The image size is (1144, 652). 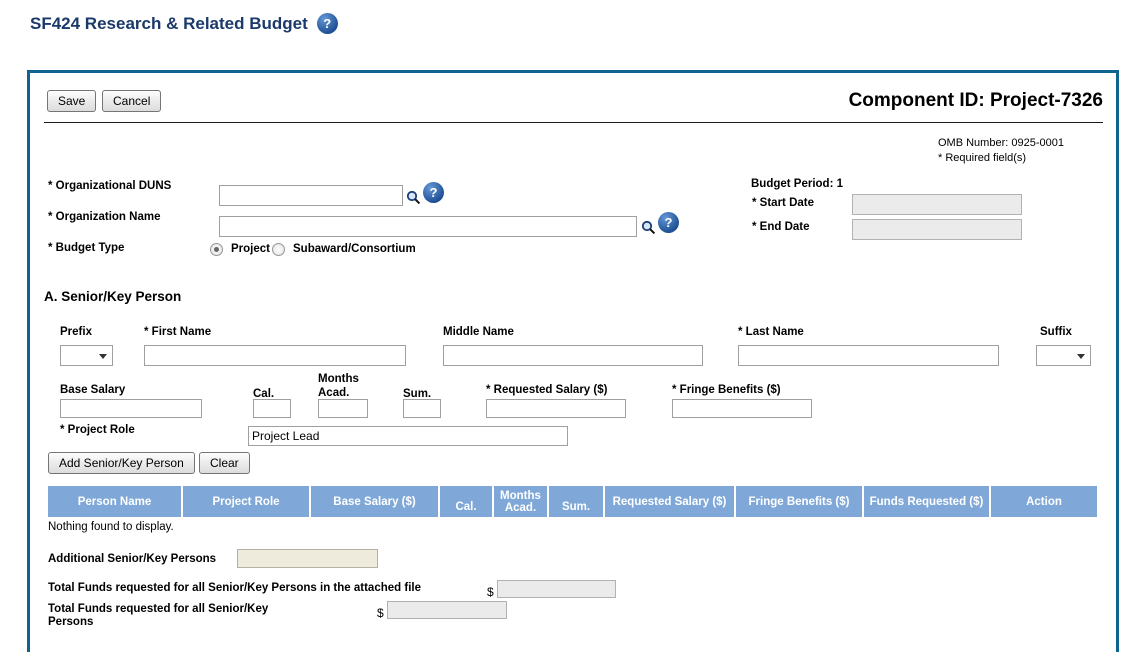 I want to click on required-note: * Required field(s), so click(x=982, y=158).